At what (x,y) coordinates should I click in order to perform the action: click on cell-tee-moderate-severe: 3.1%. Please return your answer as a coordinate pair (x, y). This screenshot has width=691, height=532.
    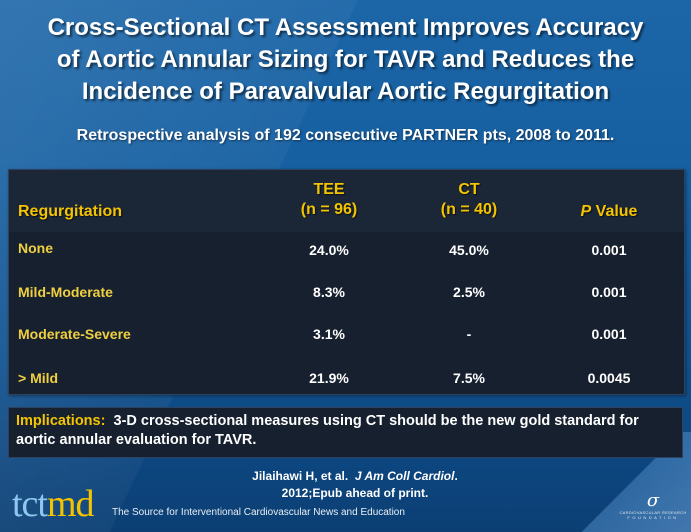
    Looking at the image, I should click on (329, 334).